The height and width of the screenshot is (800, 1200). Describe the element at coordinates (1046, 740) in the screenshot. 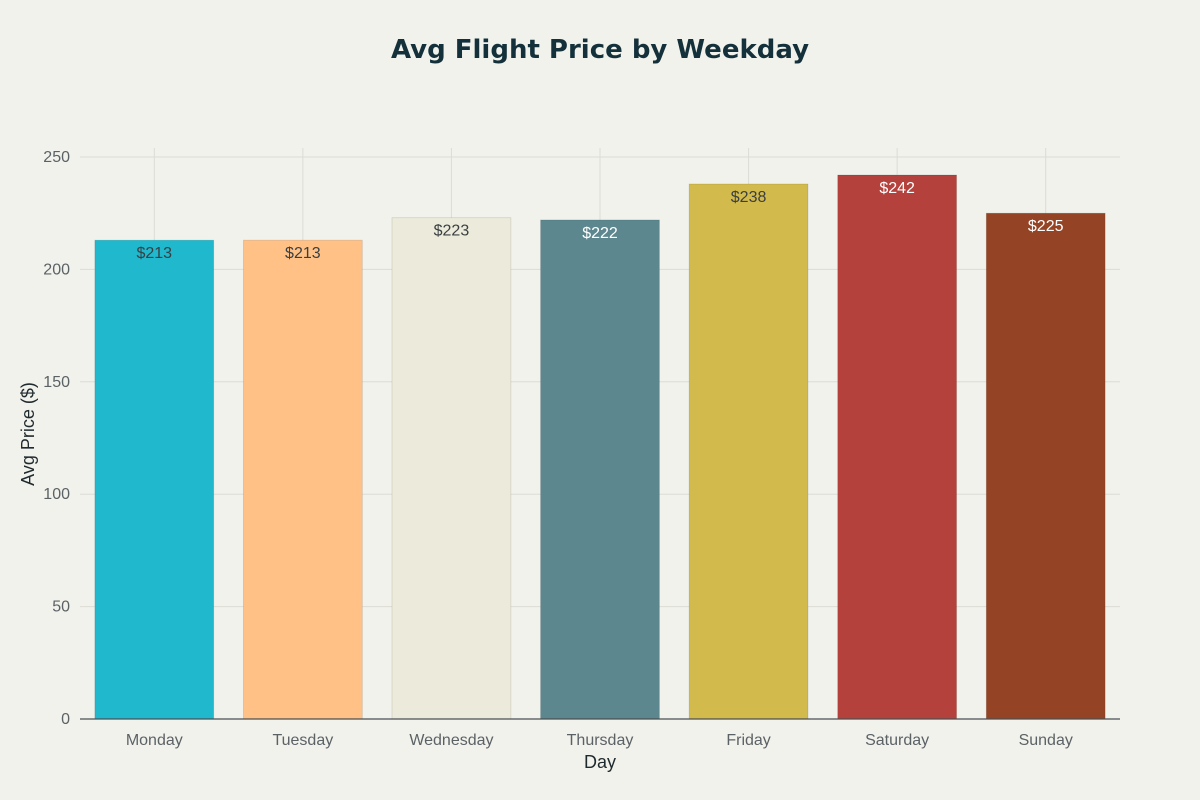

I see `x-tick-label: Sunday` at that location.